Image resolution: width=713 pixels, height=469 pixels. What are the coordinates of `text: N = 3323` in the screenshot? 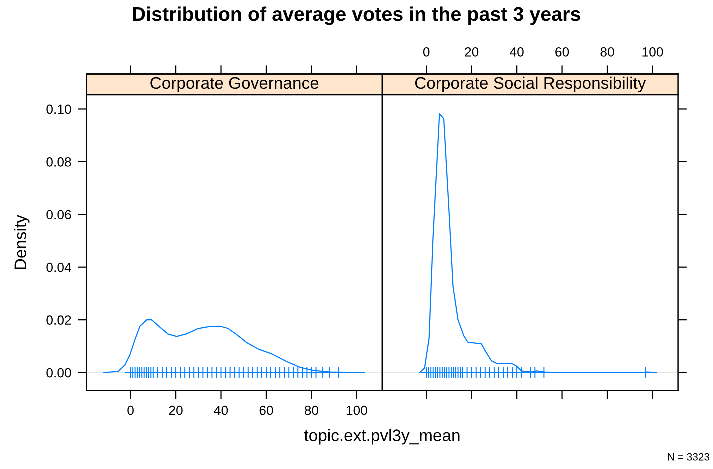 It's located at (689, 457).